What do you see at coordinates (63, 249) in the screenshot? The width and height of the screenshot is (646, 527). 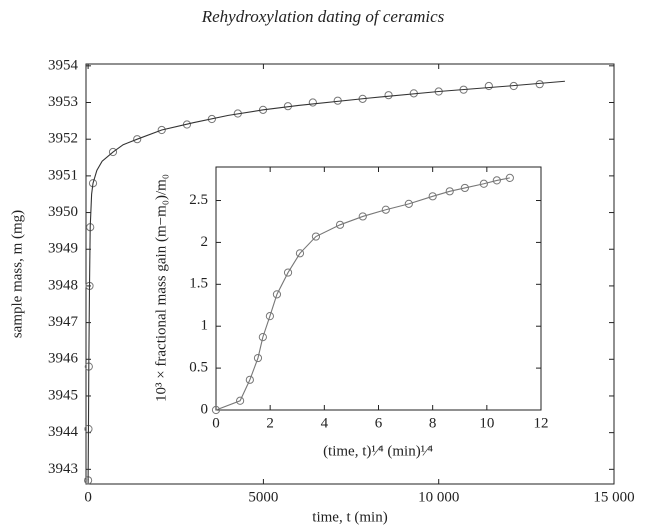 I see `y-tick-label: 3949` at bounding box center [63, 249].